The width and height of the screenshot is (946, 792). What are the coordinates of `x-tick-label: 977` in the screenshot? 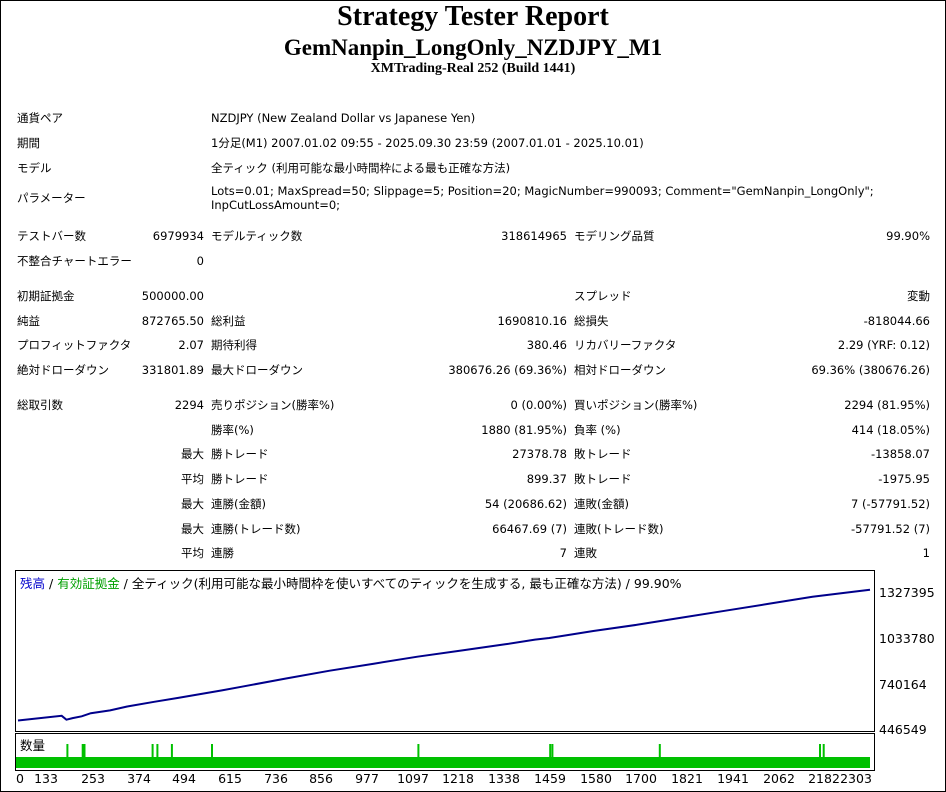 It's located at (367, 778).